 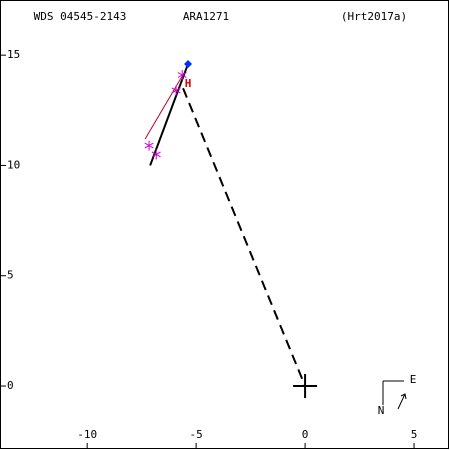 What do you see at coordinates (10, 275) in the screenshot?
I see `y-tick-label: 5` at bounding box center [10, 275].